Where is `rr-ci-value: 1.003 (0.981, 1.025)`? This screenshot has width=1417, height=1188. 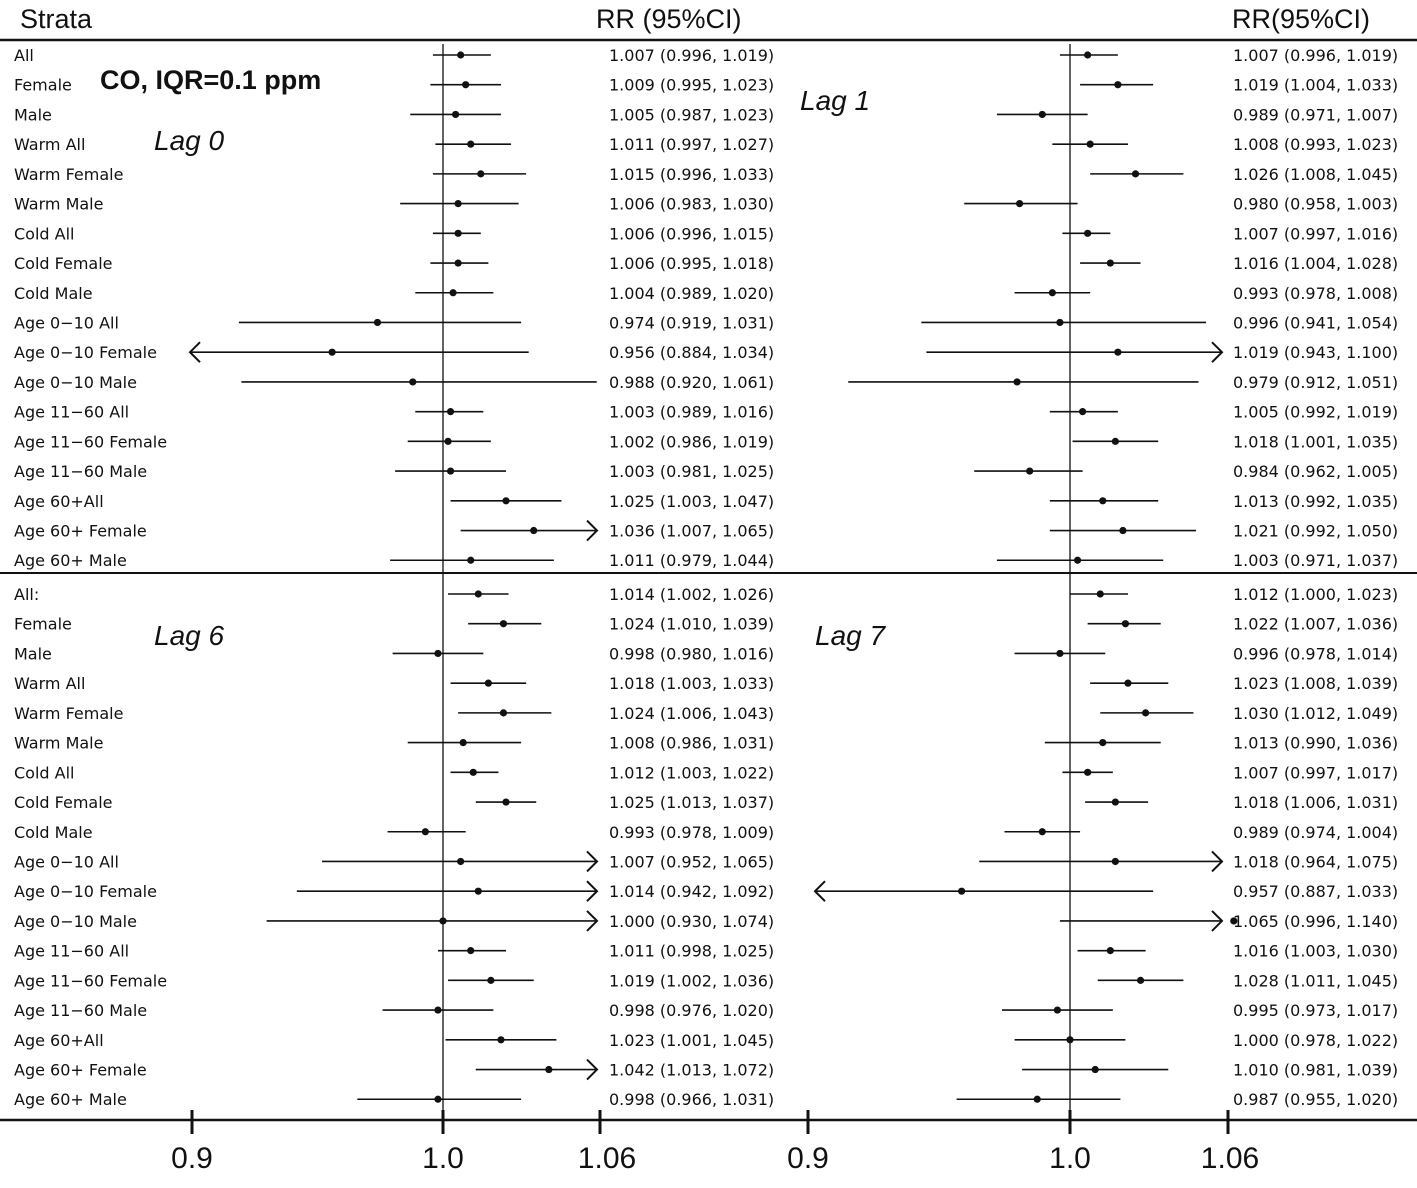
rr-ci-value: 1.003 (0.981, 1.025) is located at coordinates (691, 471).